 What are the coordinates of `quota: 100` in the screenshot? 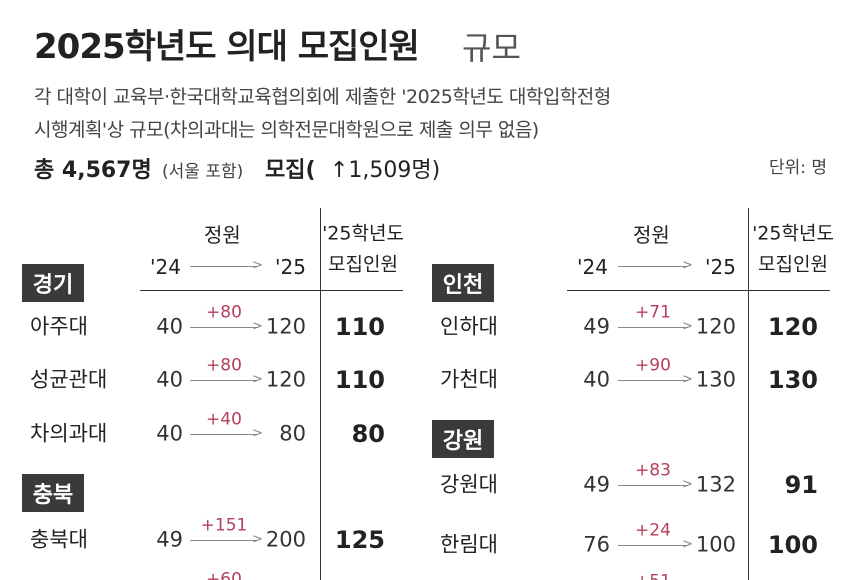 It's located at (792, 545).